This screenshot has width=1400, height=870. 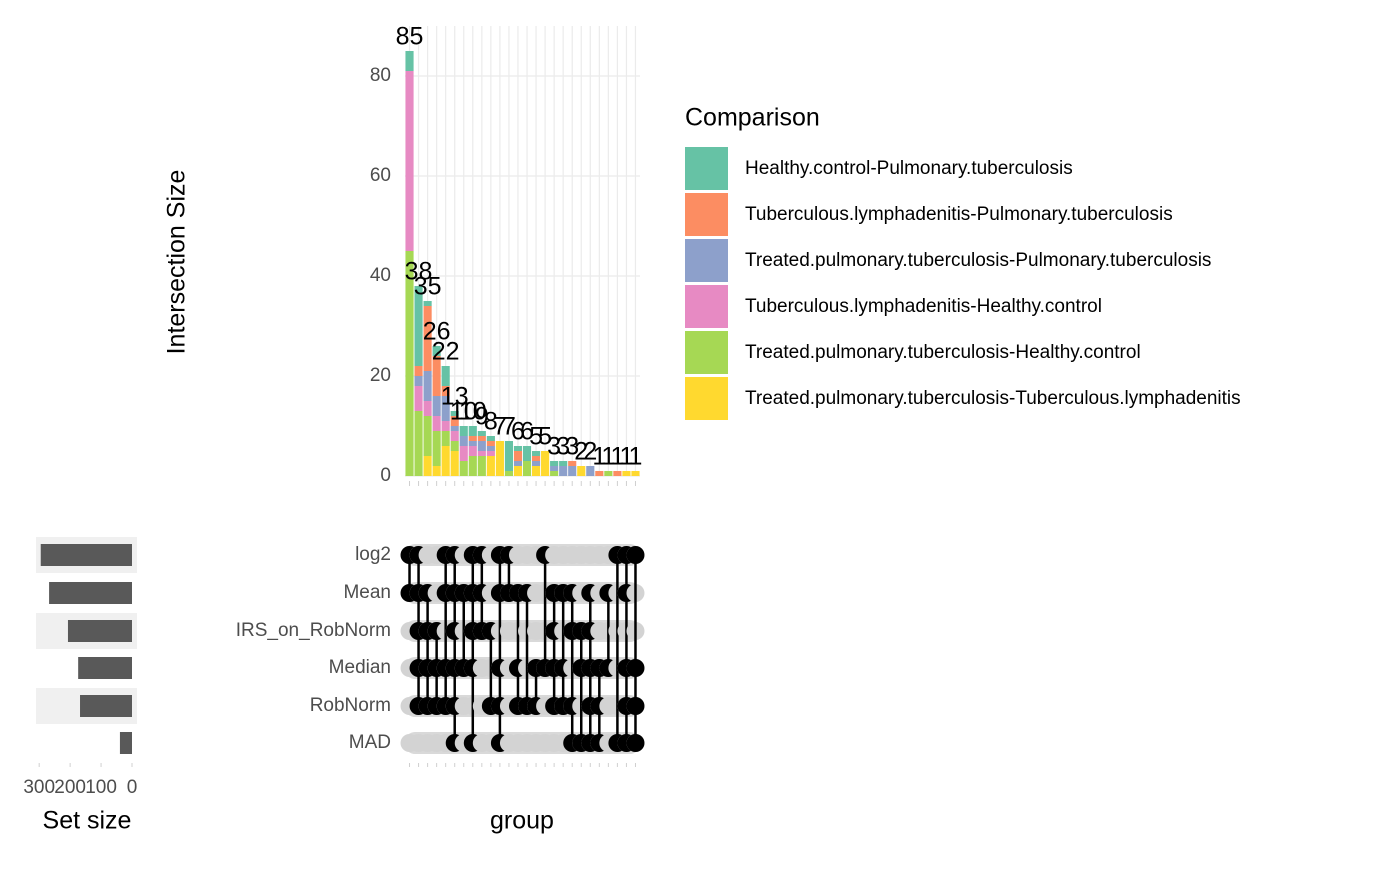 I want to click on y-tick-label: 40, so click(x=380, y=275).